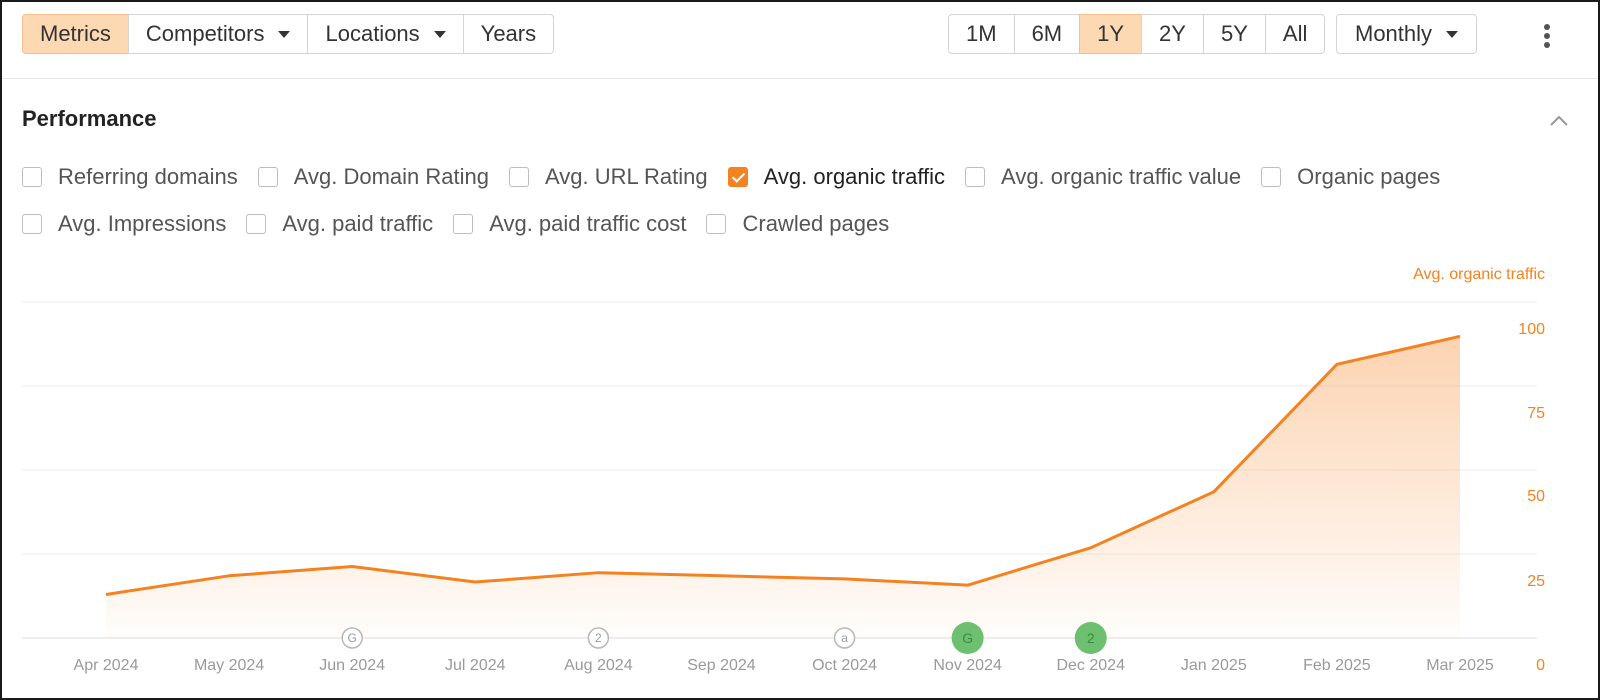 This screenshot has width=1600, height=700. I want to click on tab-metrics: Metrics, so click(75, 34).